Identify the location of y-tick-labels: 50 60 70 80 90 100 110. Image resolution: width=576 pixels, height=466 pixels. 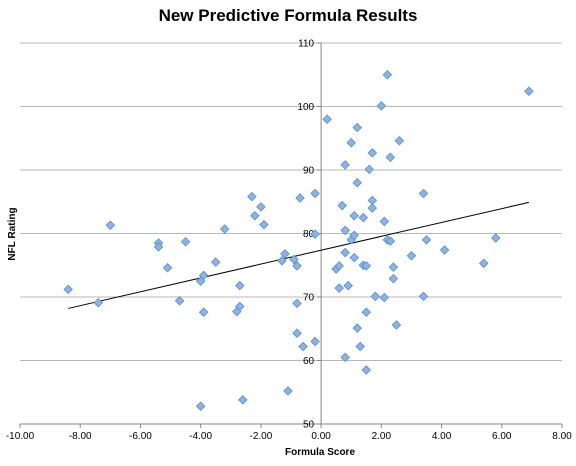
(305, 235).